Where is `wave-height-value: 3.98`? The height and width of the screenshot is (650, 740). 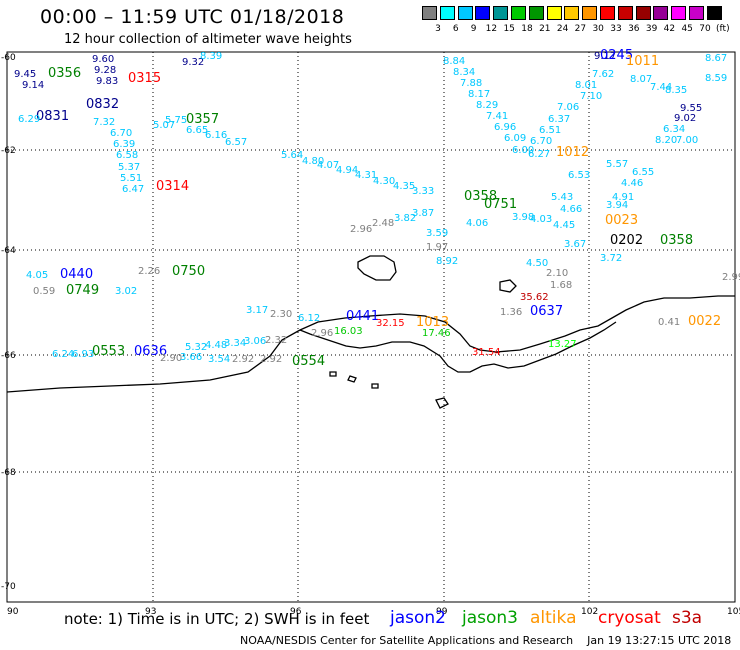
wave-height-value: 3.98 is located at coordinates (523, 217).